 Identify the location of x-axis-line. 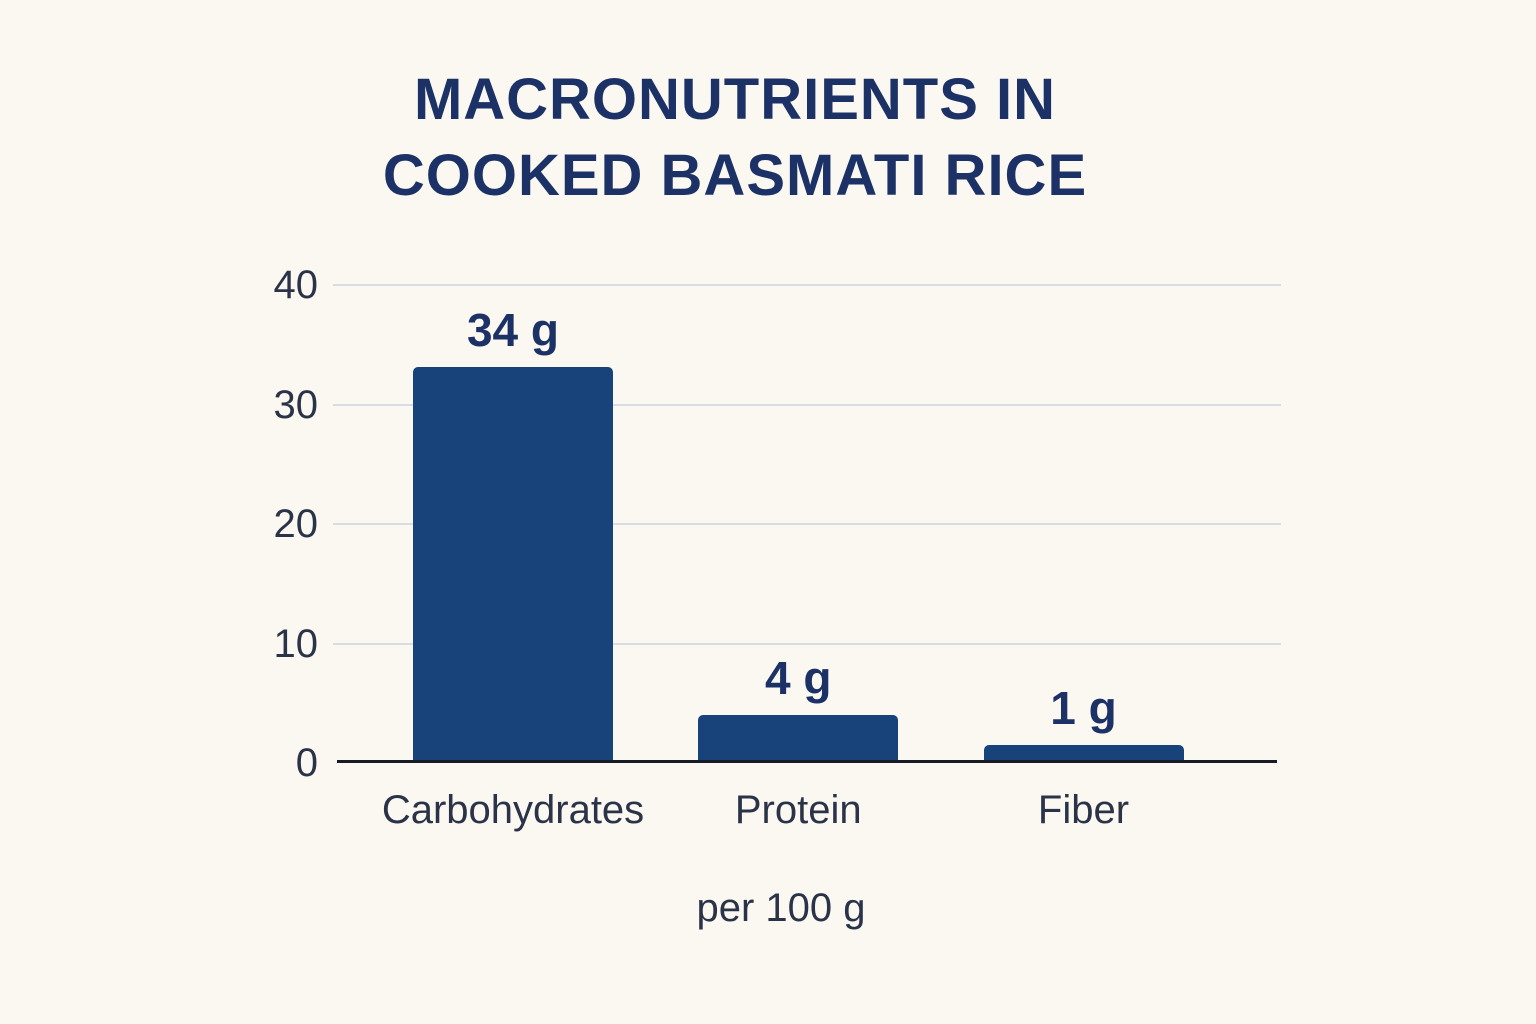
(807, 761).